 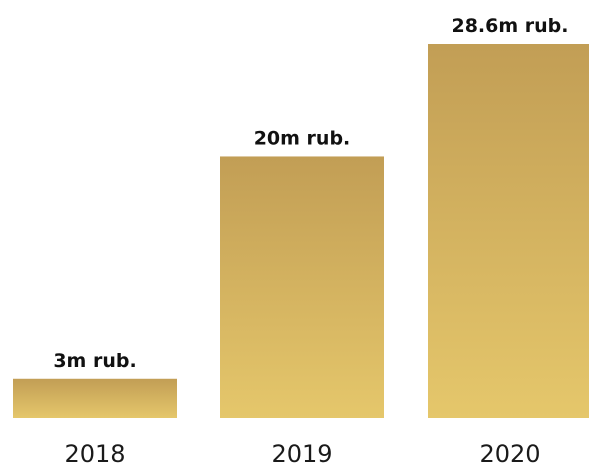 I want to click on data-label-2020: 28.6m rub., so click(x=509, y=26).